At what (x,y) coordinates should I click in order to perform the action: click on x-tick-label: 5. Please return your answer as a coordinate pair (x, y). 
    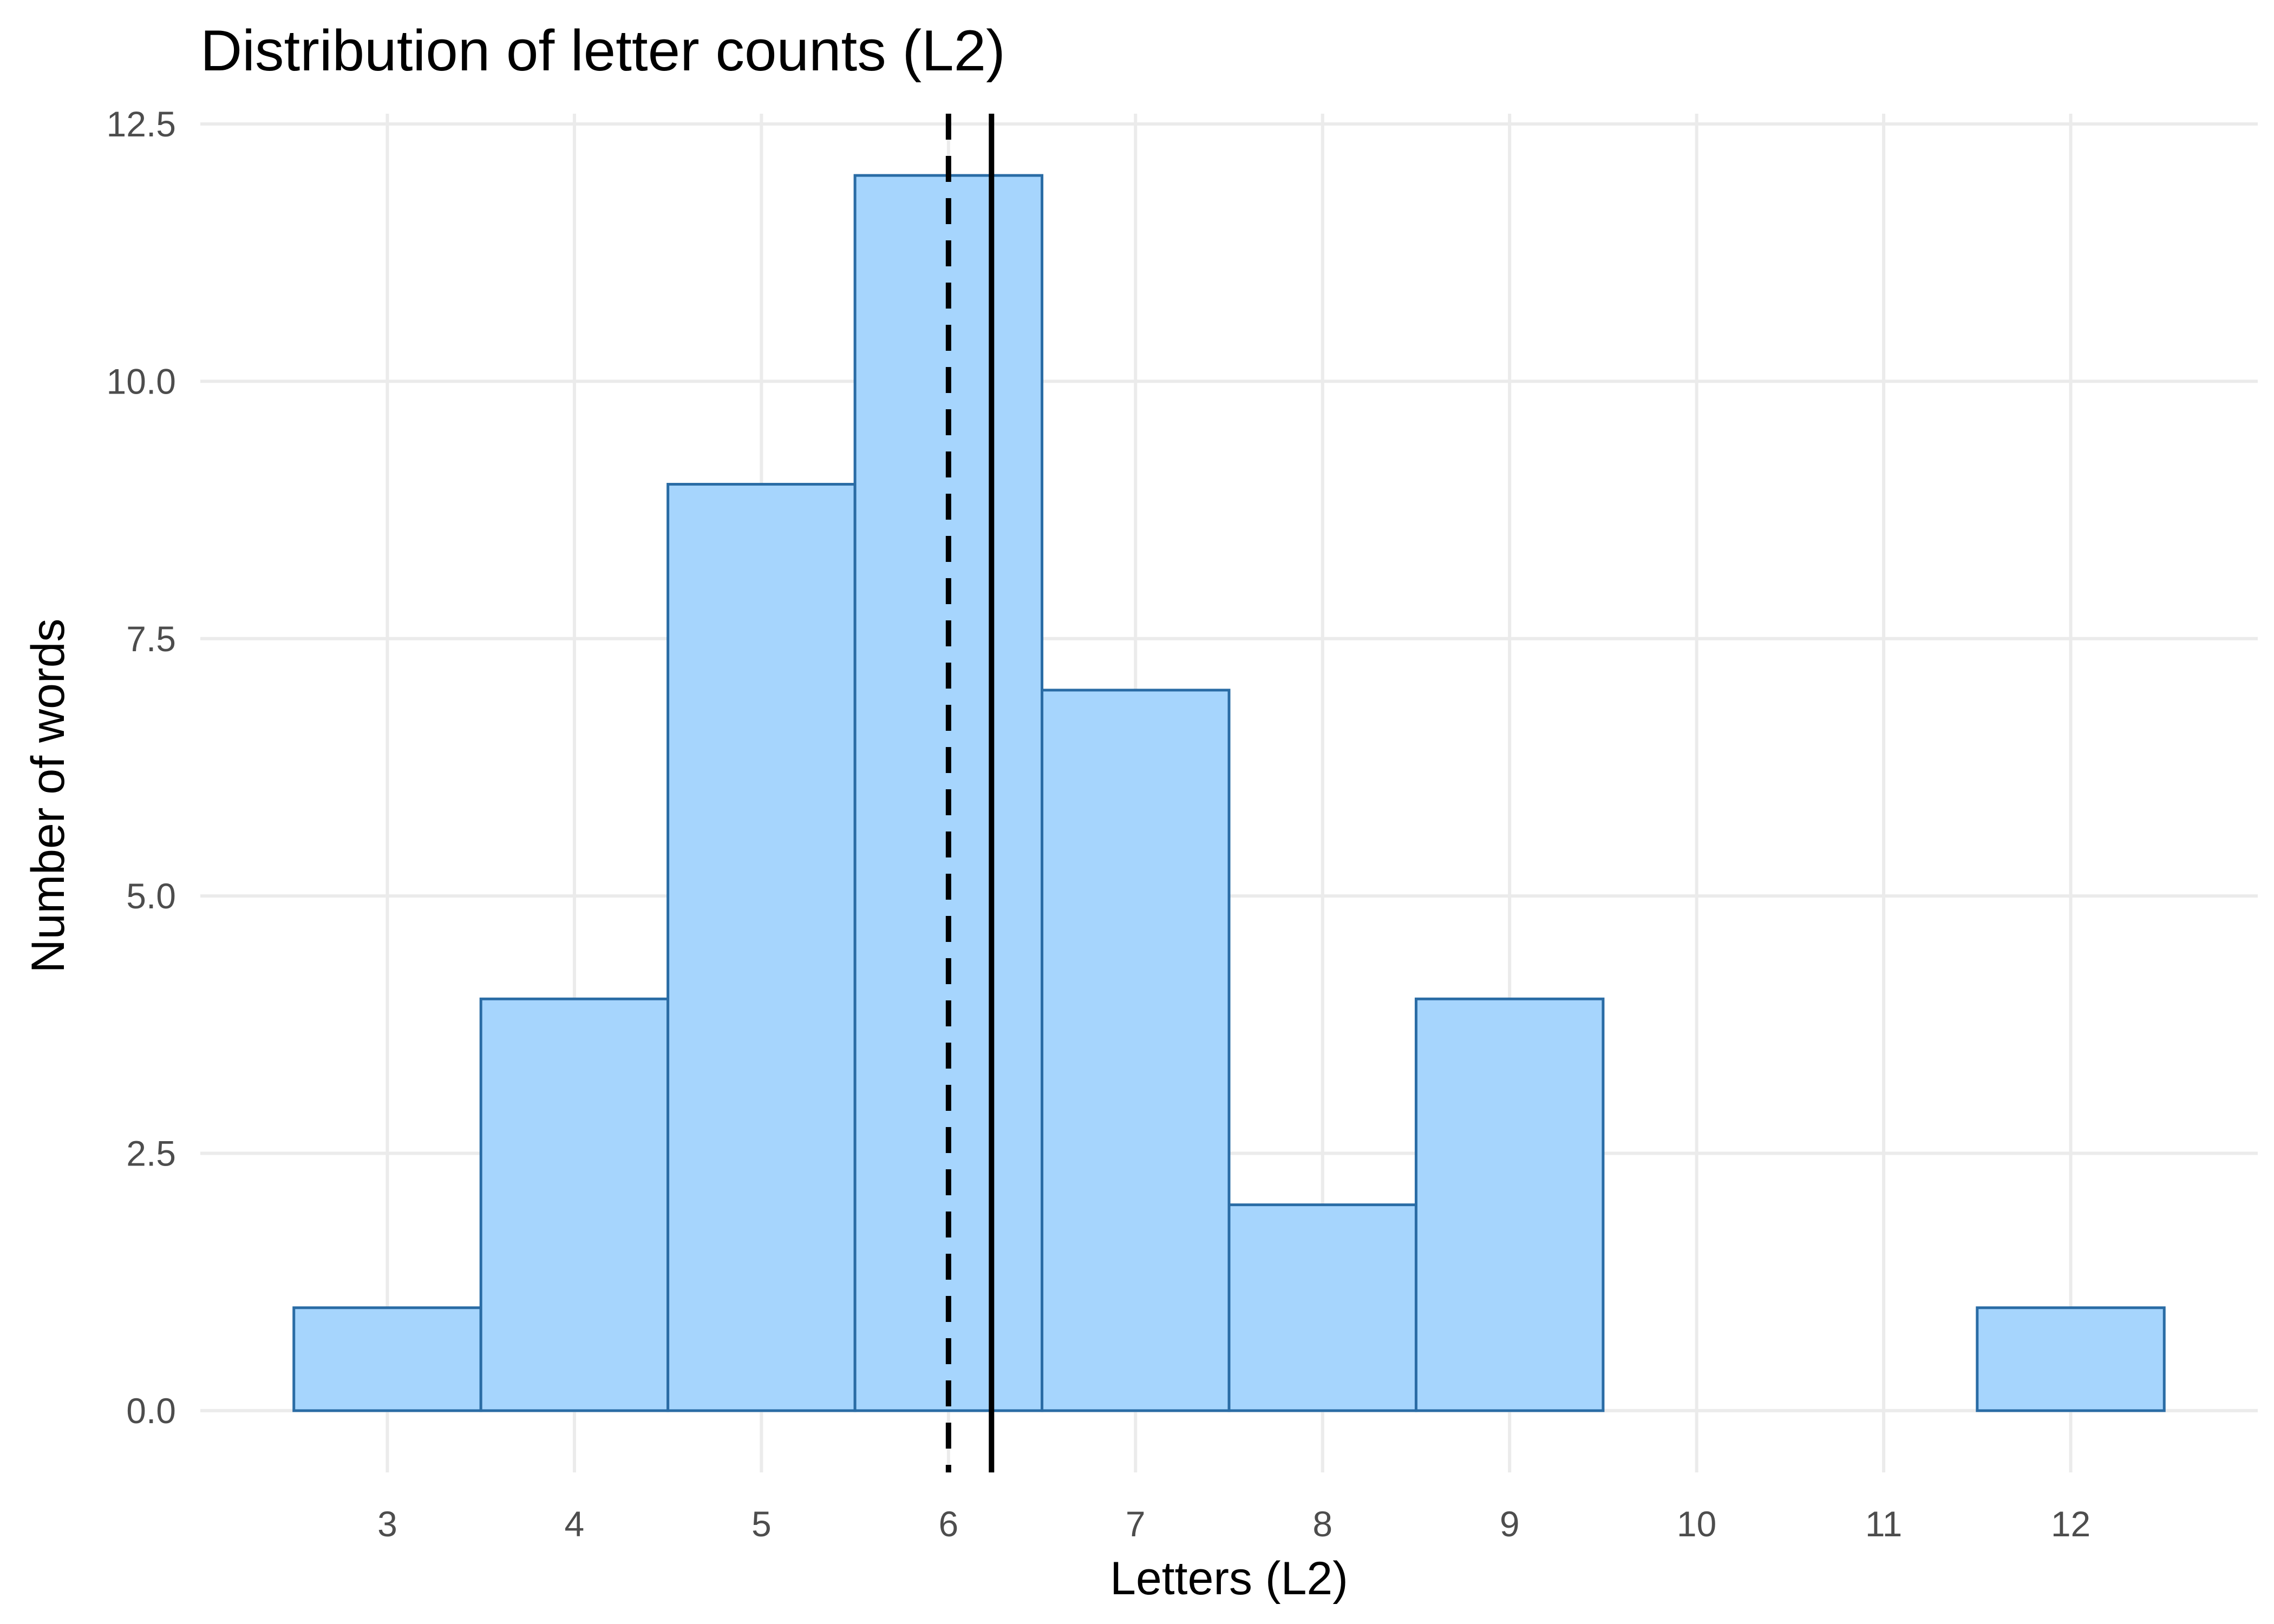
    Looking at the image, I should click on (762, 1524).